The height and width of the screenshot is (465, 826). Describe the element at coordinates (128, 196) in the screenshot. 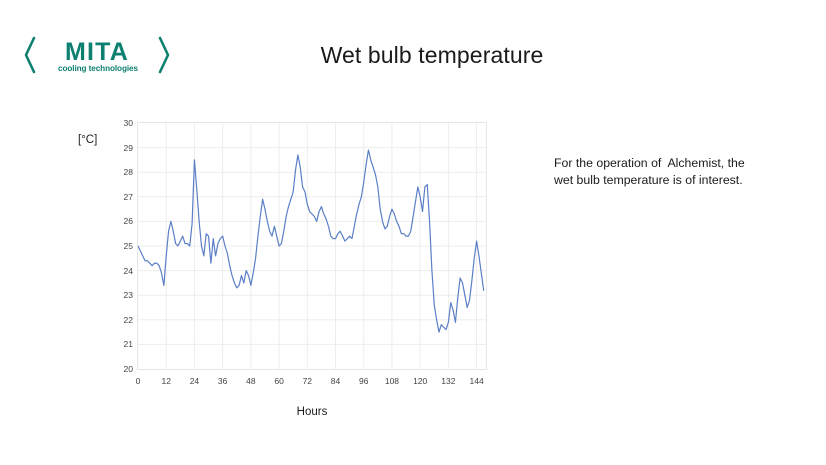

I see `y-axis-tick-27: 27` at that location.